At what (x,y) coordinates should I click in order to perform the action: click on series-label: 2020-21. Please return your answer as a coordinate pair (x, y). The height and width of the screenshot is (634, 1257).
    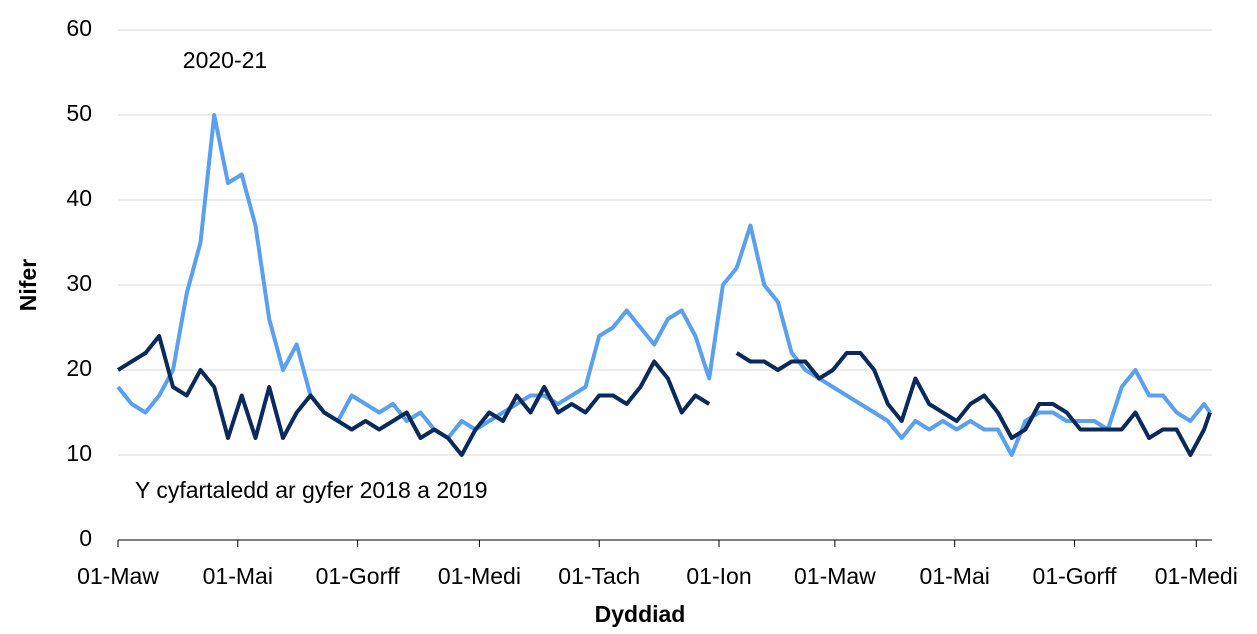
    Looking at the image, I should click on (225, 60).